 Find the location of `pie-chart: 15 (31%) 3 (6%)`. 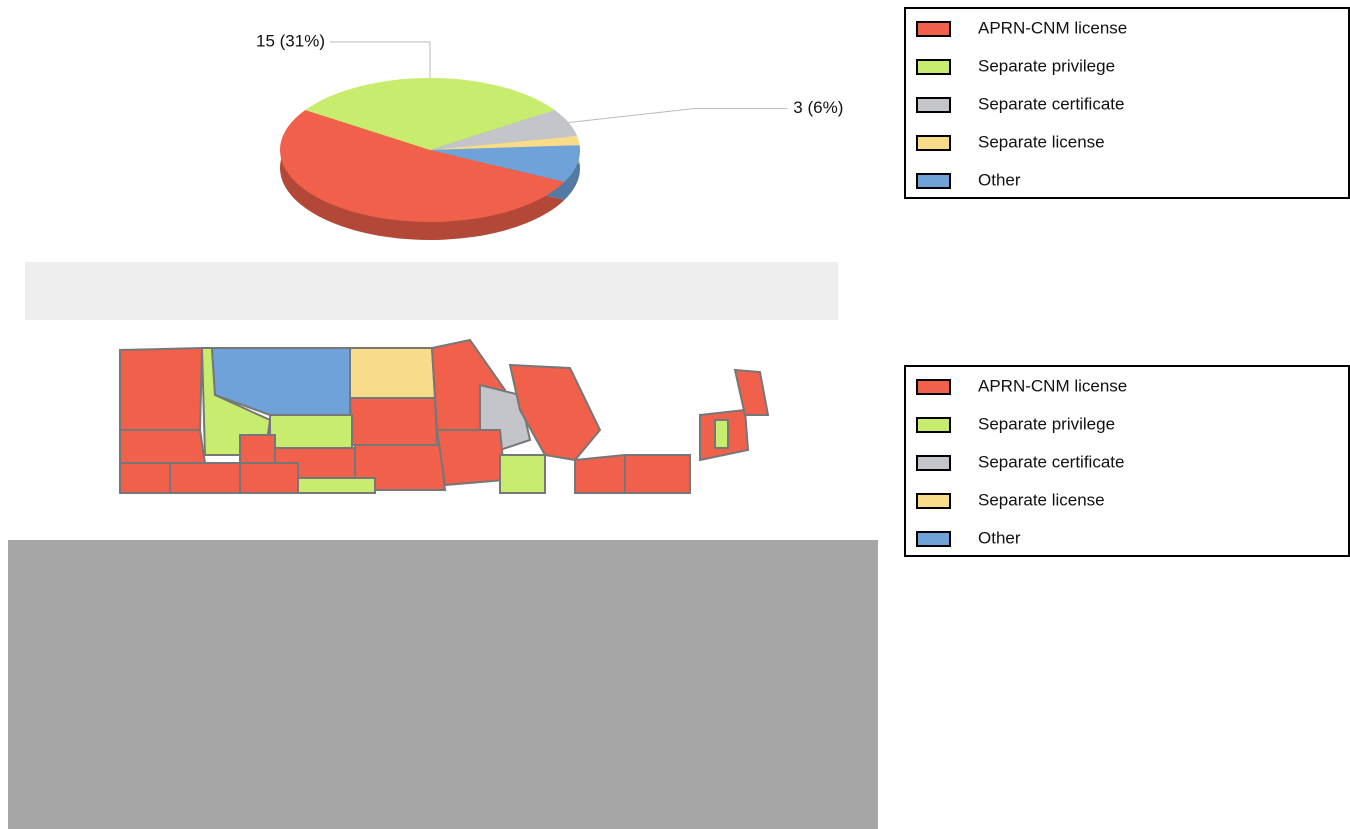

pie-chart: 15 (31%) 3 (6%) is located at coordinates (549, 136).